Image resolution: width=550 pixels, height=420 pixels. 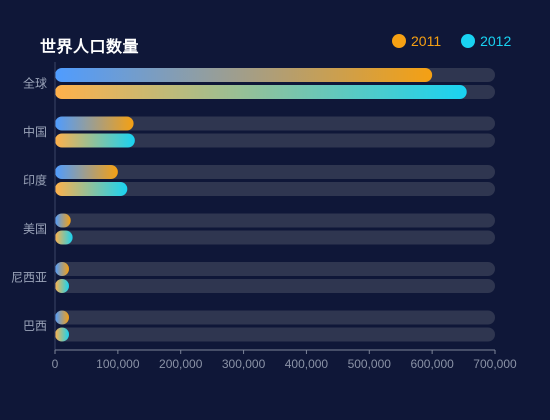 What do you see at coordinates (35, 180) in the screenshot?
I see `y-tick-label-2: 印度` at bounding box center [35, 180].